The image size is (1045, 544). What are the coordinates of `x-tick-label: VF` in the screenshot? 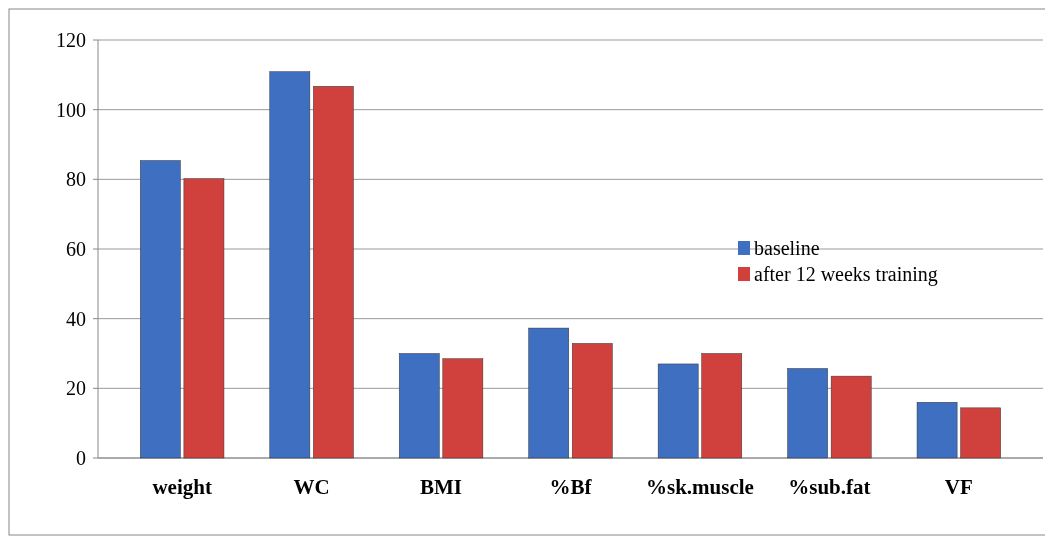 It's located at (958, 487).